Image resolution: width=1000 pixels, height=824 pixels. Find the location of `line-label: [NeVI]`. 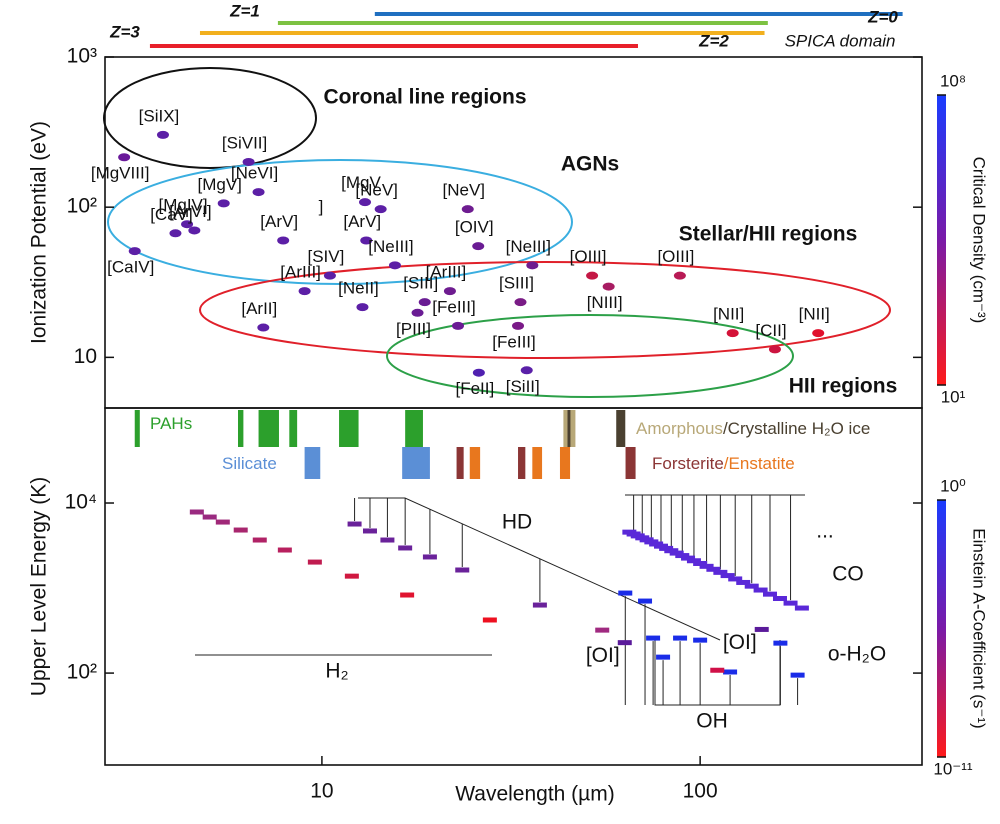

line-label: [NeVI] is located at coordinates (254, 173).